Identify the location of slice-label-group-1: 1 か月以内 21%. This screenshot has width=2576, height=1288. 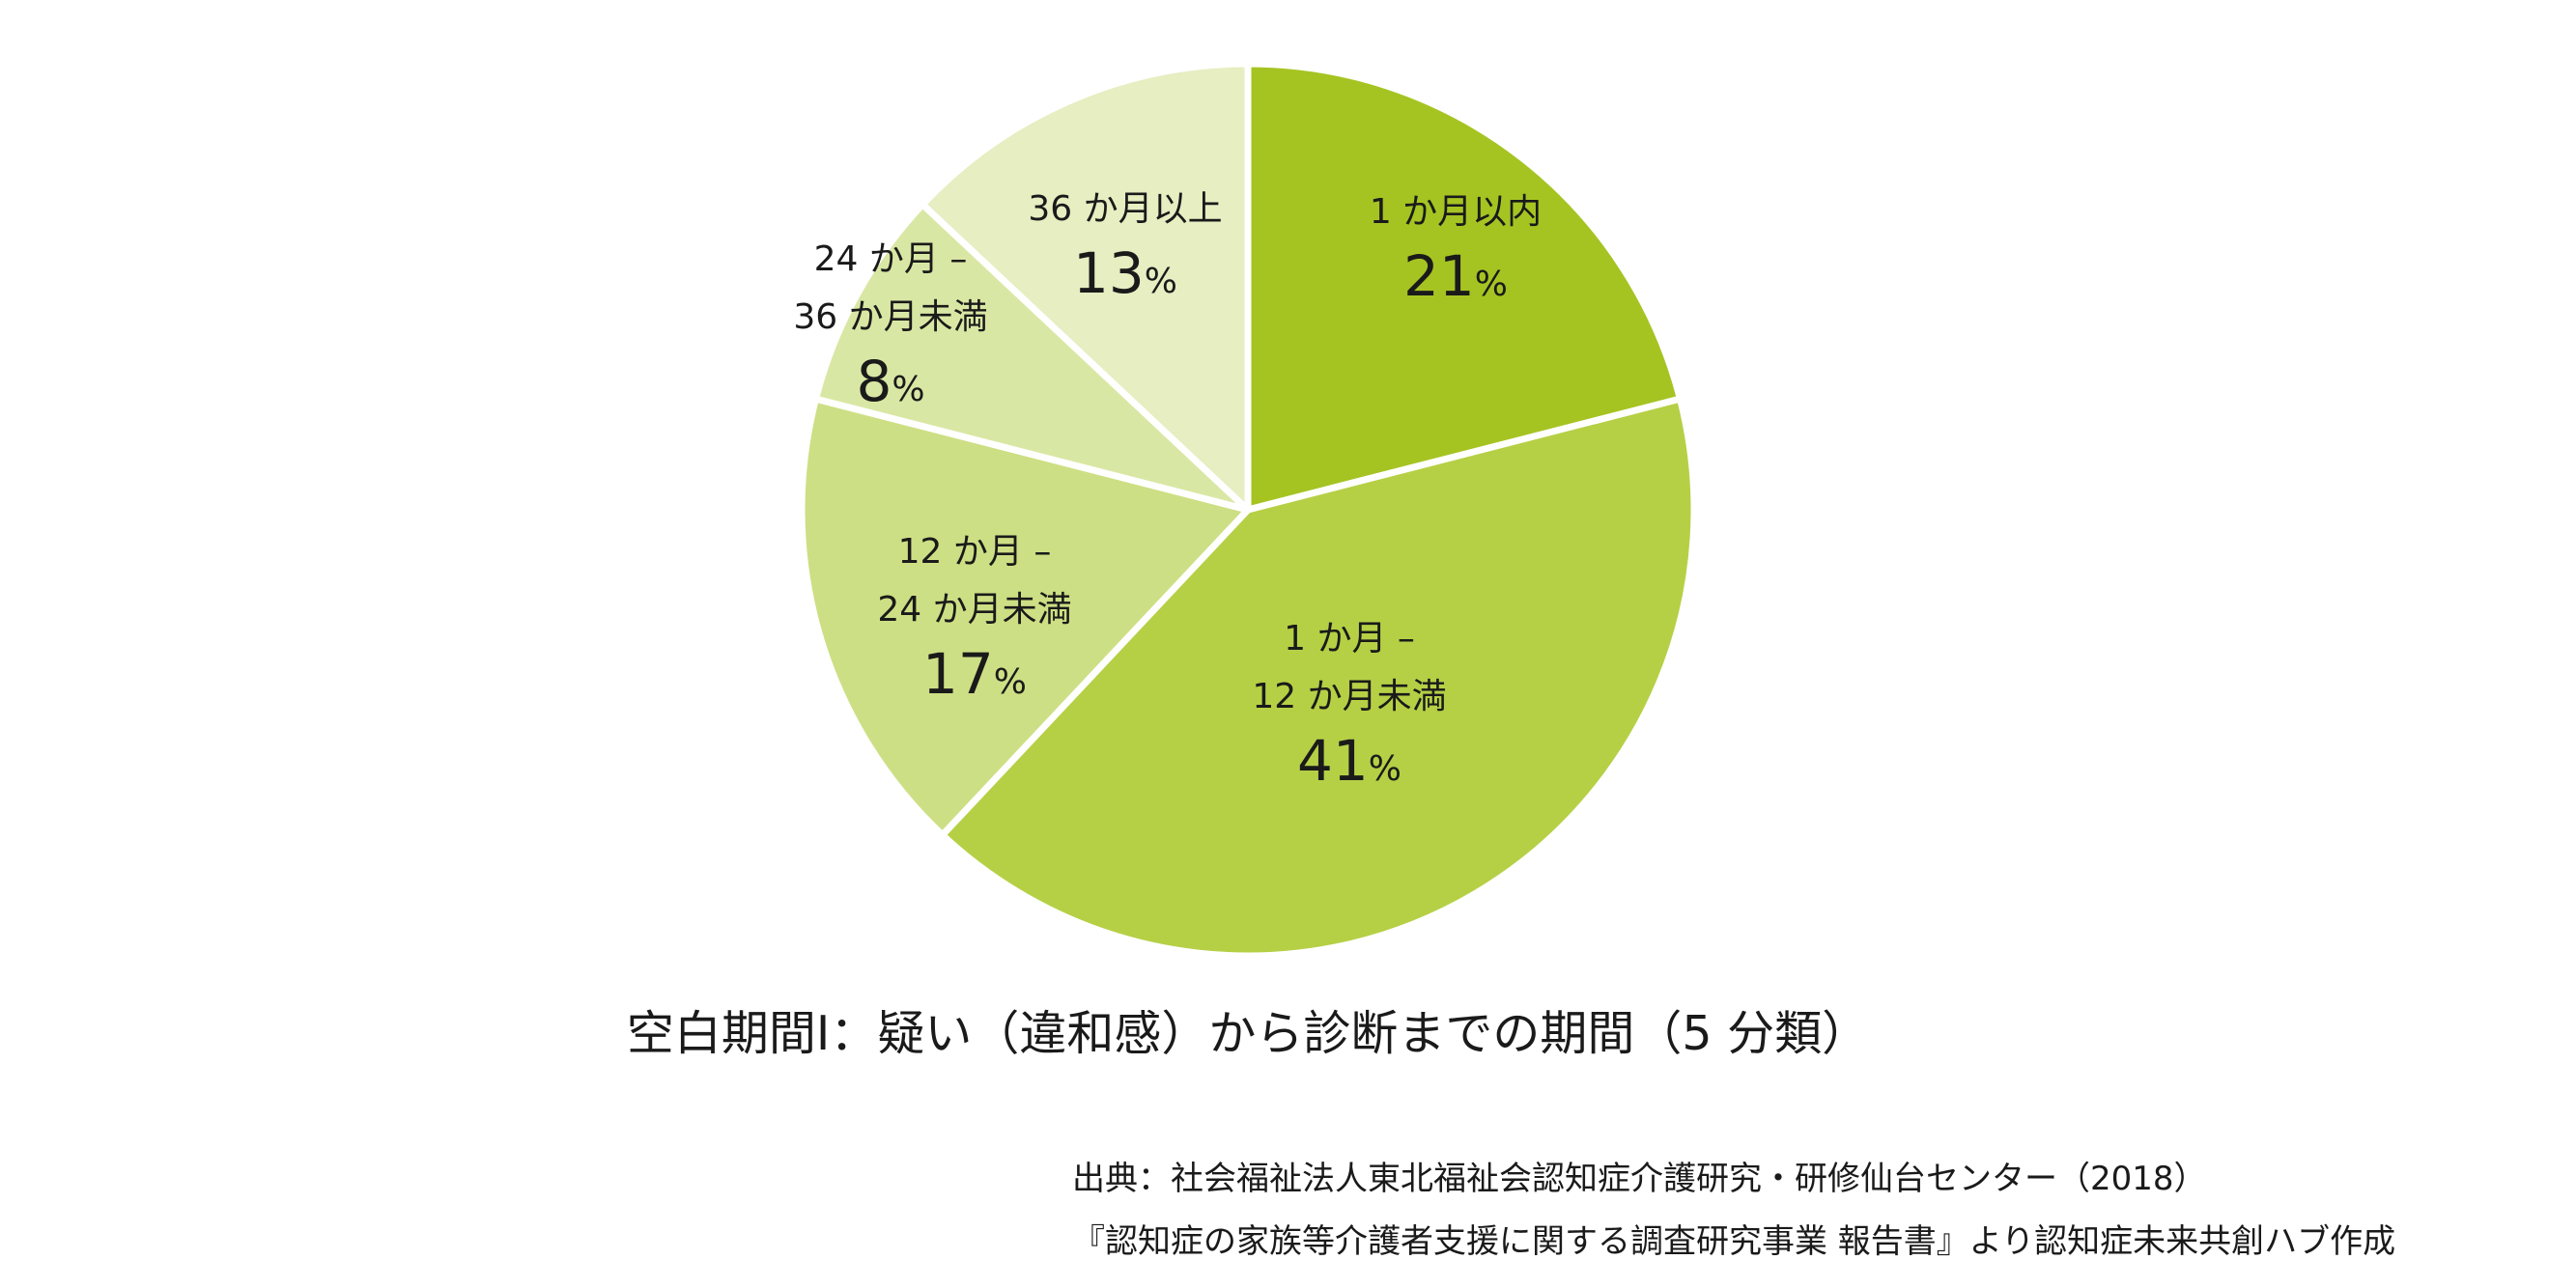
(1456, 251).